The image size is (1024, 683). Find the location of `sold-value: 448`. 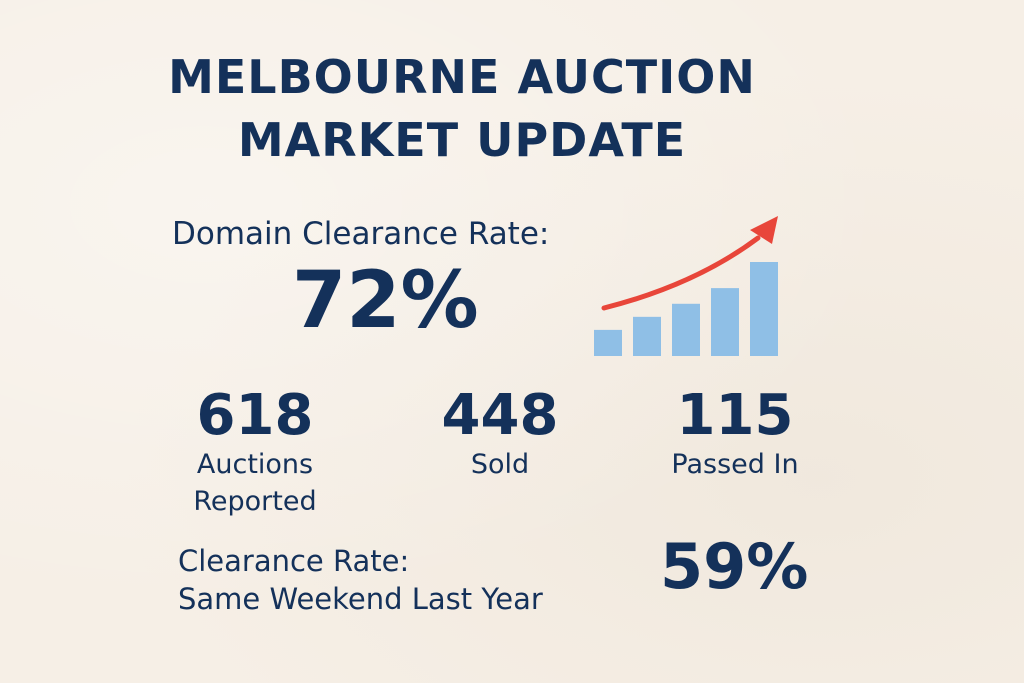

sold-value: 448 is located at coordinates (500, 415).